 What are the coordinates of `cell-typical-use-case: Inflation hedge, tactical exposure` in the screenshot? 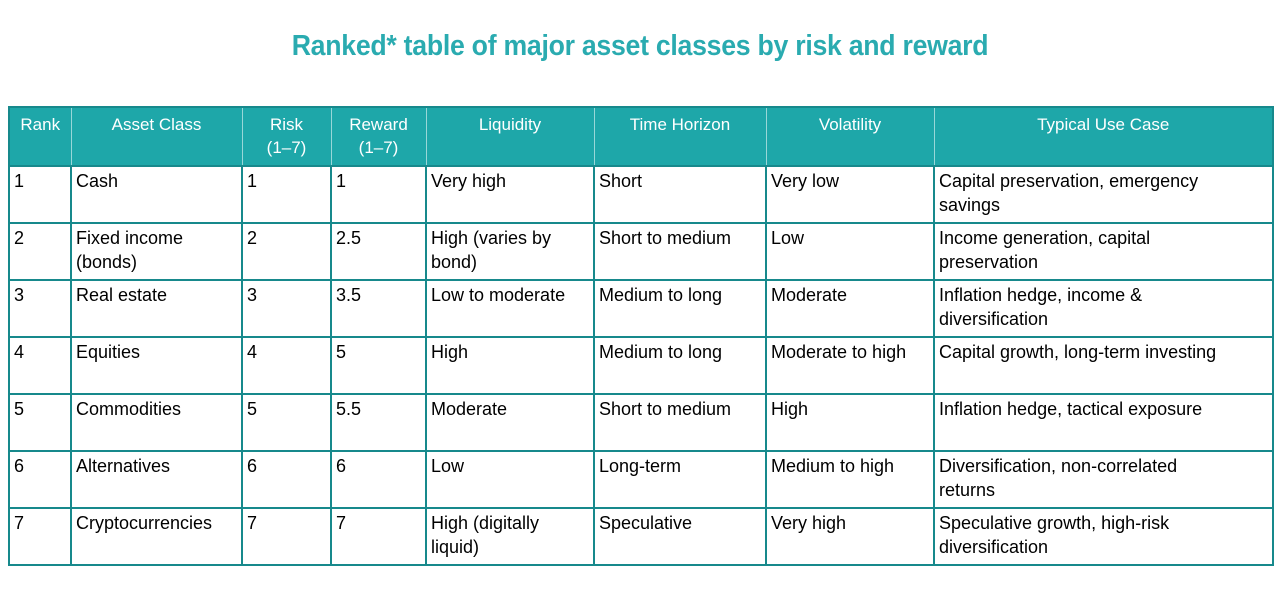 It's located at (1103, 422).